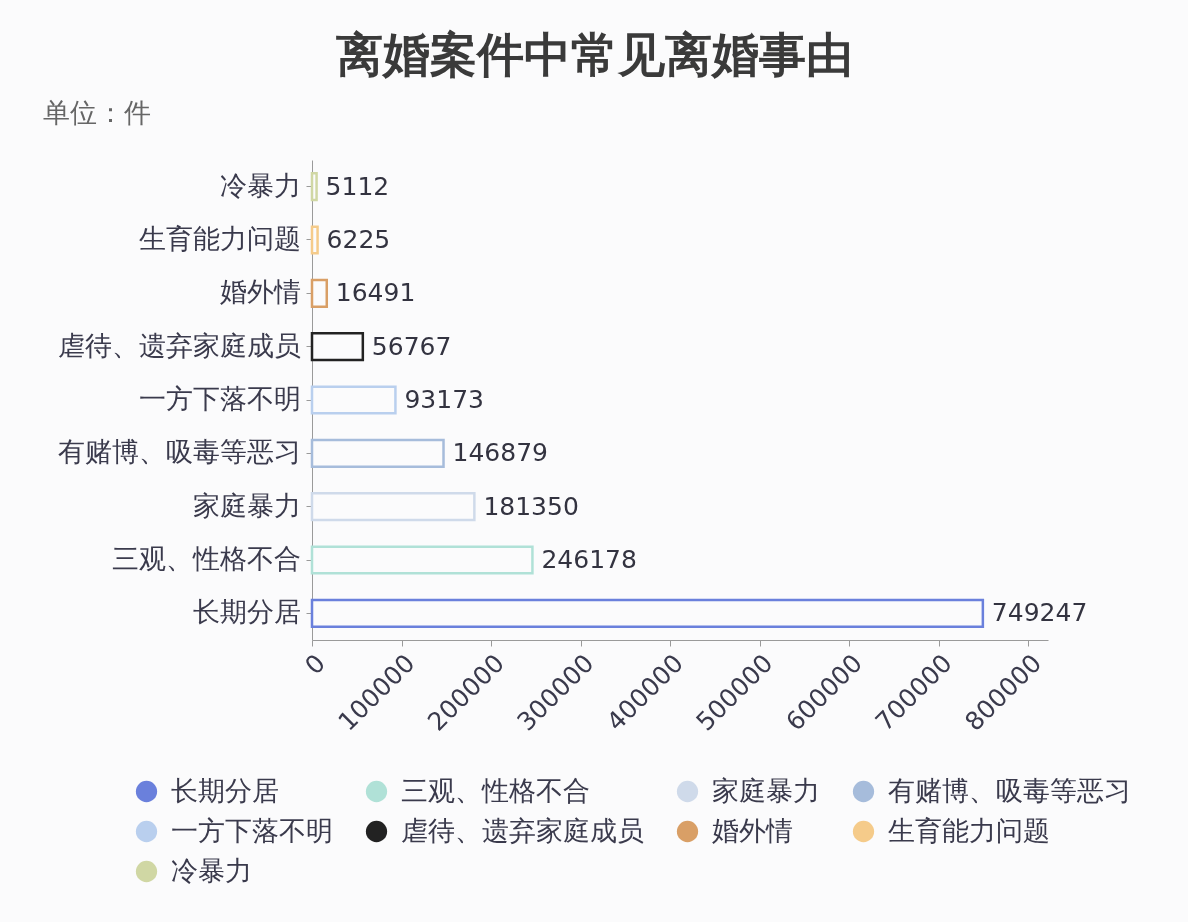  Describe the element at coordinates (375, 293) in the screenshot. I see `data-label: 16491` at that location.